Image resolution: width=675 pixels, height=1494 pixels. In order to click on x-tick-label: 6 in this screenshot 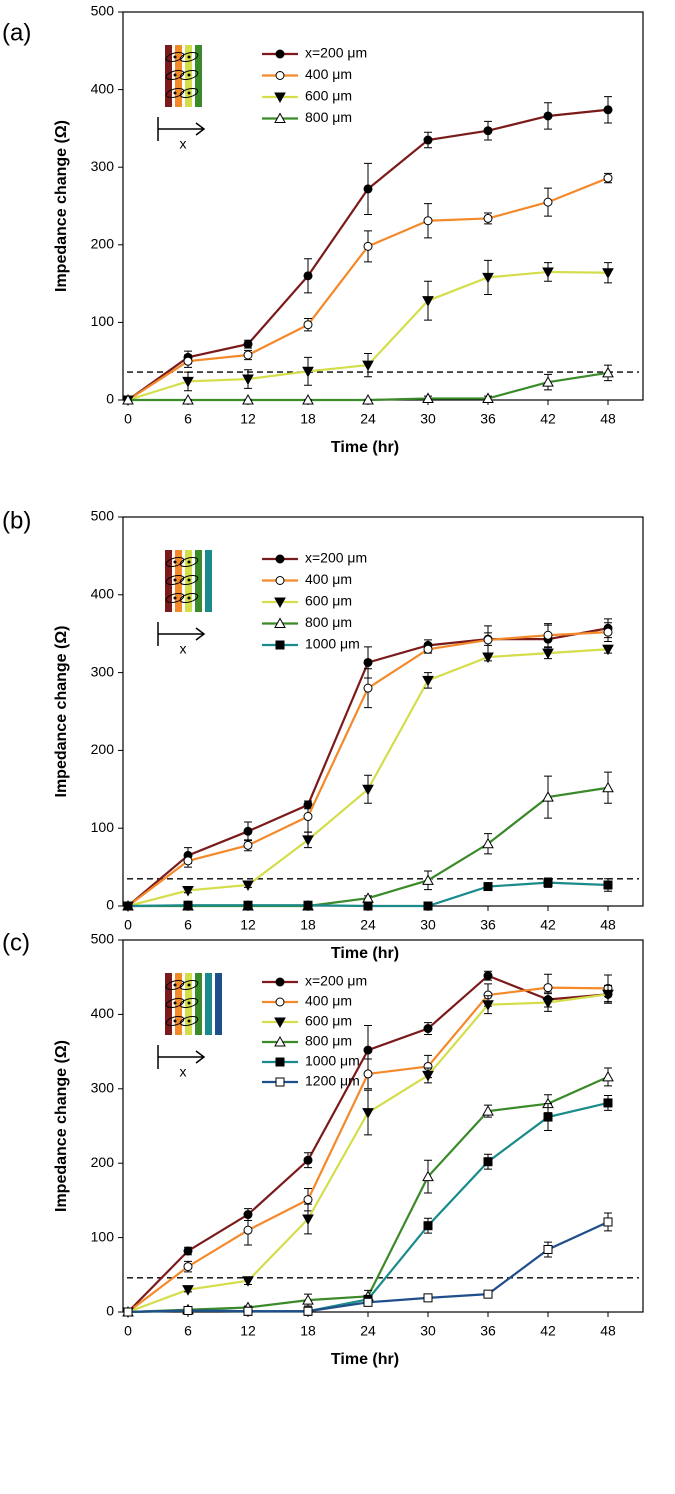, I will do `click(188, 925)`.